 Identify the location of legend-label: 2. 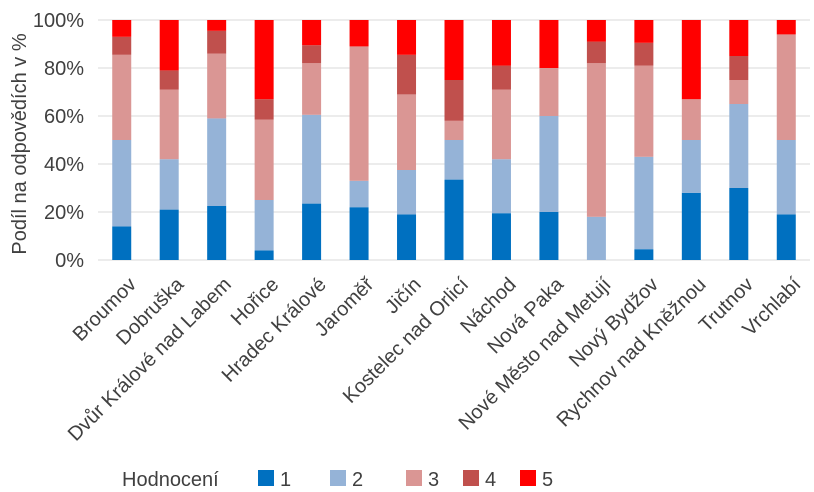
(357, 480).